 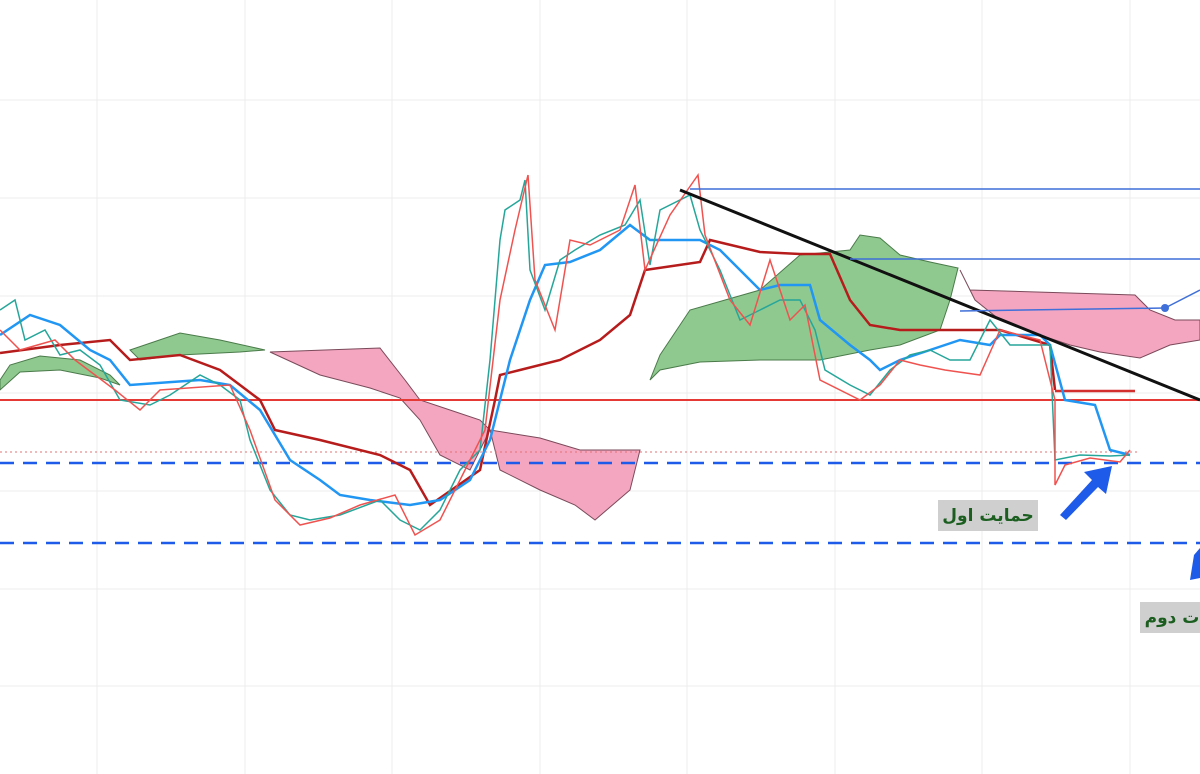 What do you see at coordinates (939, 295) in the screenshot?
I see `trend-line` at bounding box center [939, 295].